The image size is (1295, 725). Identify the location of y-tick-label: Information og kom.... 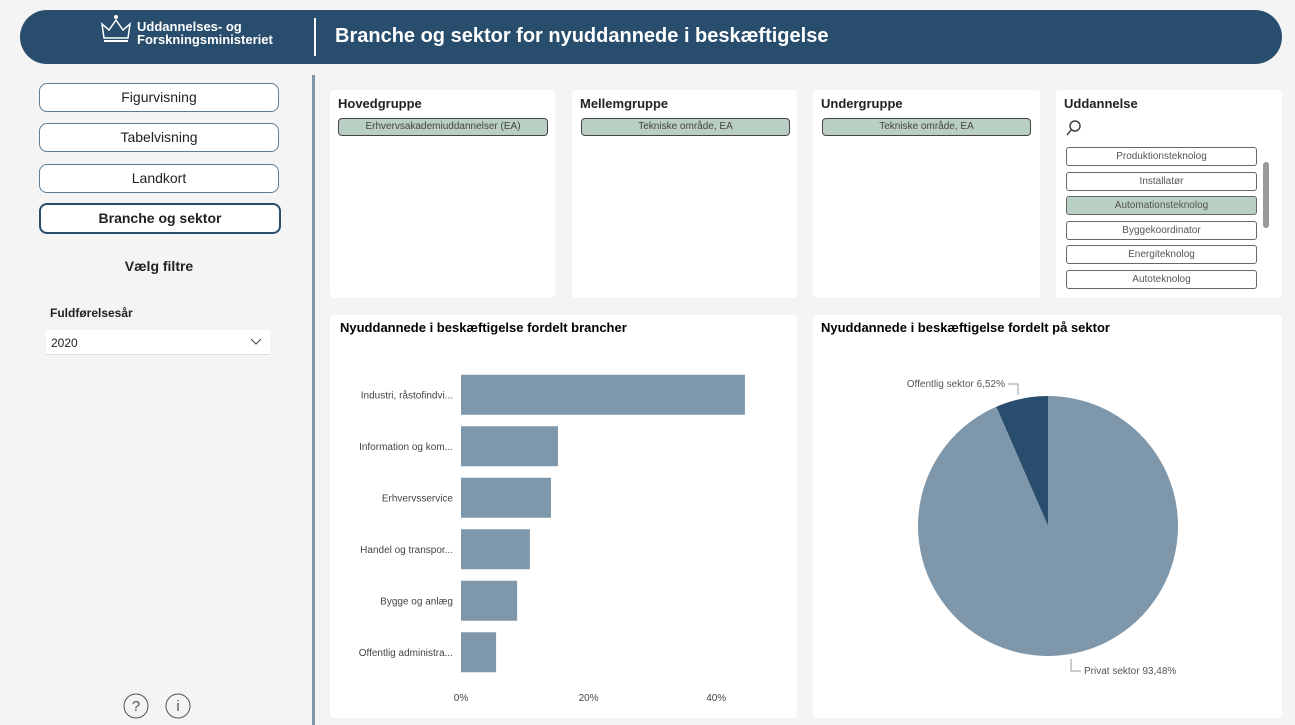
(406, 447).